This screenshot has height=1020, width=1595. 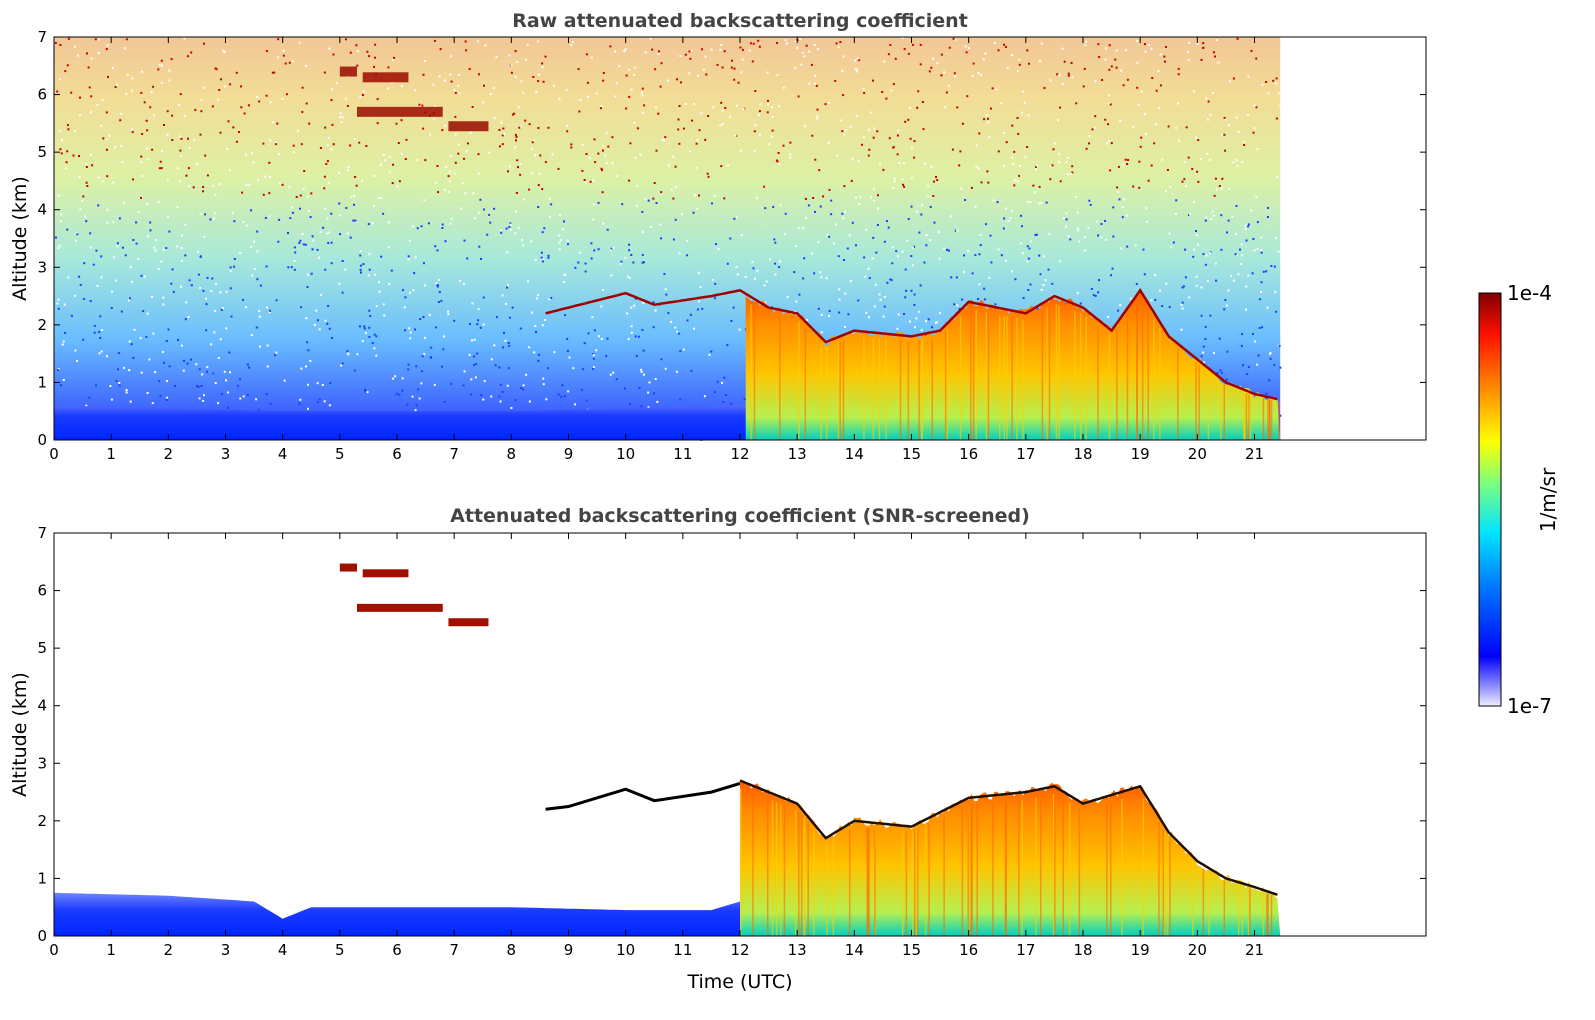 What do you see at coordinates (42, 325) in the screenshot?
I see `y-tick-label: 2` at bounding box center [42, 325].